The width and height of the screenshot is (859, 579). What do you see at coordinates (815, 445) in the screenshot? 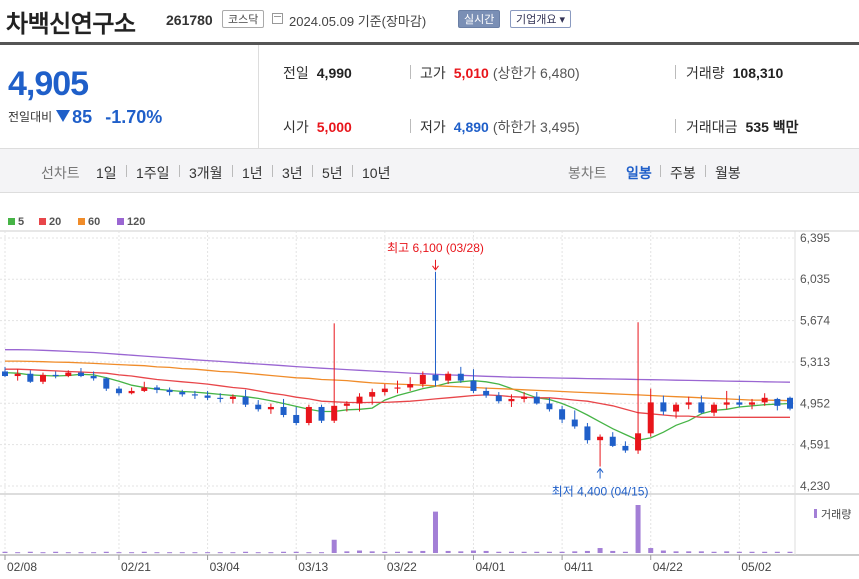
I see `y-tick-label: 4,591` at bounding box center [815, 445].